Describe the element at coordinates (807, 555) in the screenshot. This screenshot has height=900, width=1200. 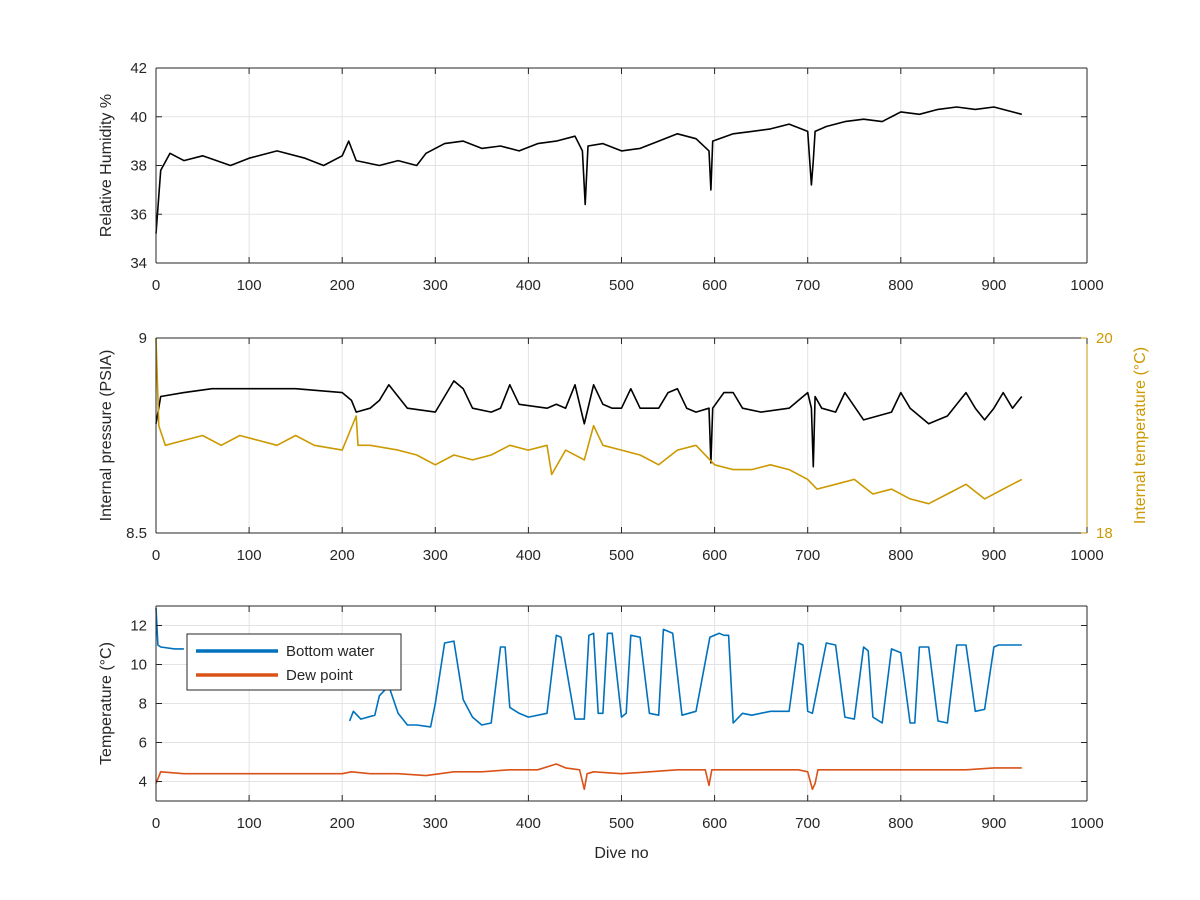
I see `pressure-x-tick-label: 700` at that location.